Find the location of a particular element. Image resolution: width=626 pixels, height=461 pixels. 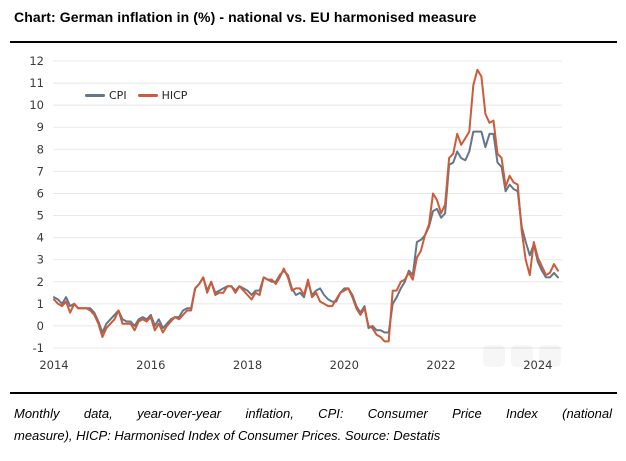

y-axis-tick-label: 3 is located at coordinates (40, 260).